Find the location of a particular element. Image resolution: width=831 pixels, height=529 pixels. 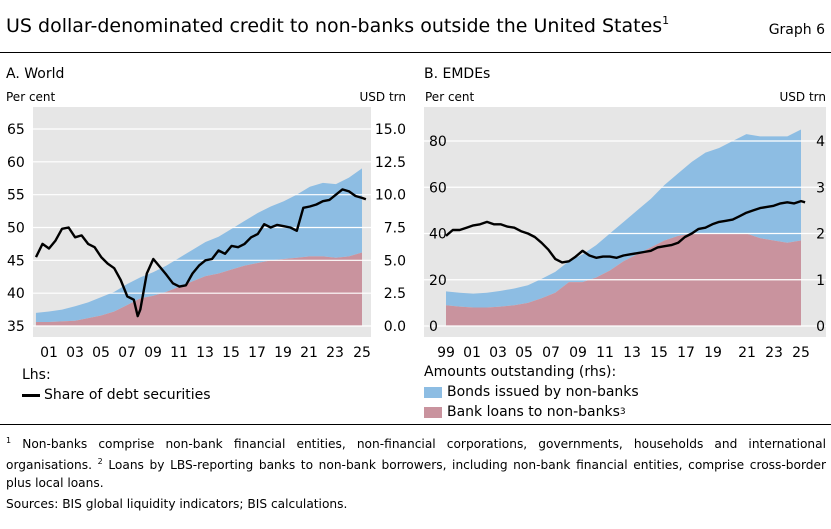

loans-footnote-mark: 3 is located at coordinates (622, 412).